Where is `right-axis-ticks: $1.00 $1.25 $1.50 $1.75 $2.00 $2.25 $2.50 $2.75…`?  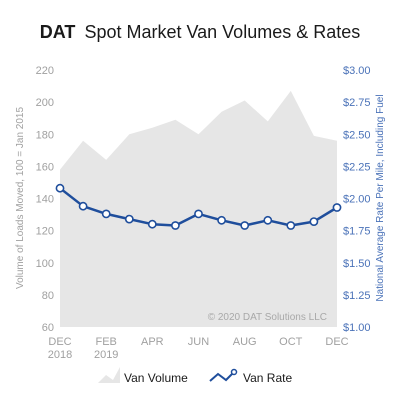
right-axis-ticks: $1.00 $1.25 $1.50 $1.75 $2.00 $2.25 $2.50 $2.75… is located at coordinates (357, 199).